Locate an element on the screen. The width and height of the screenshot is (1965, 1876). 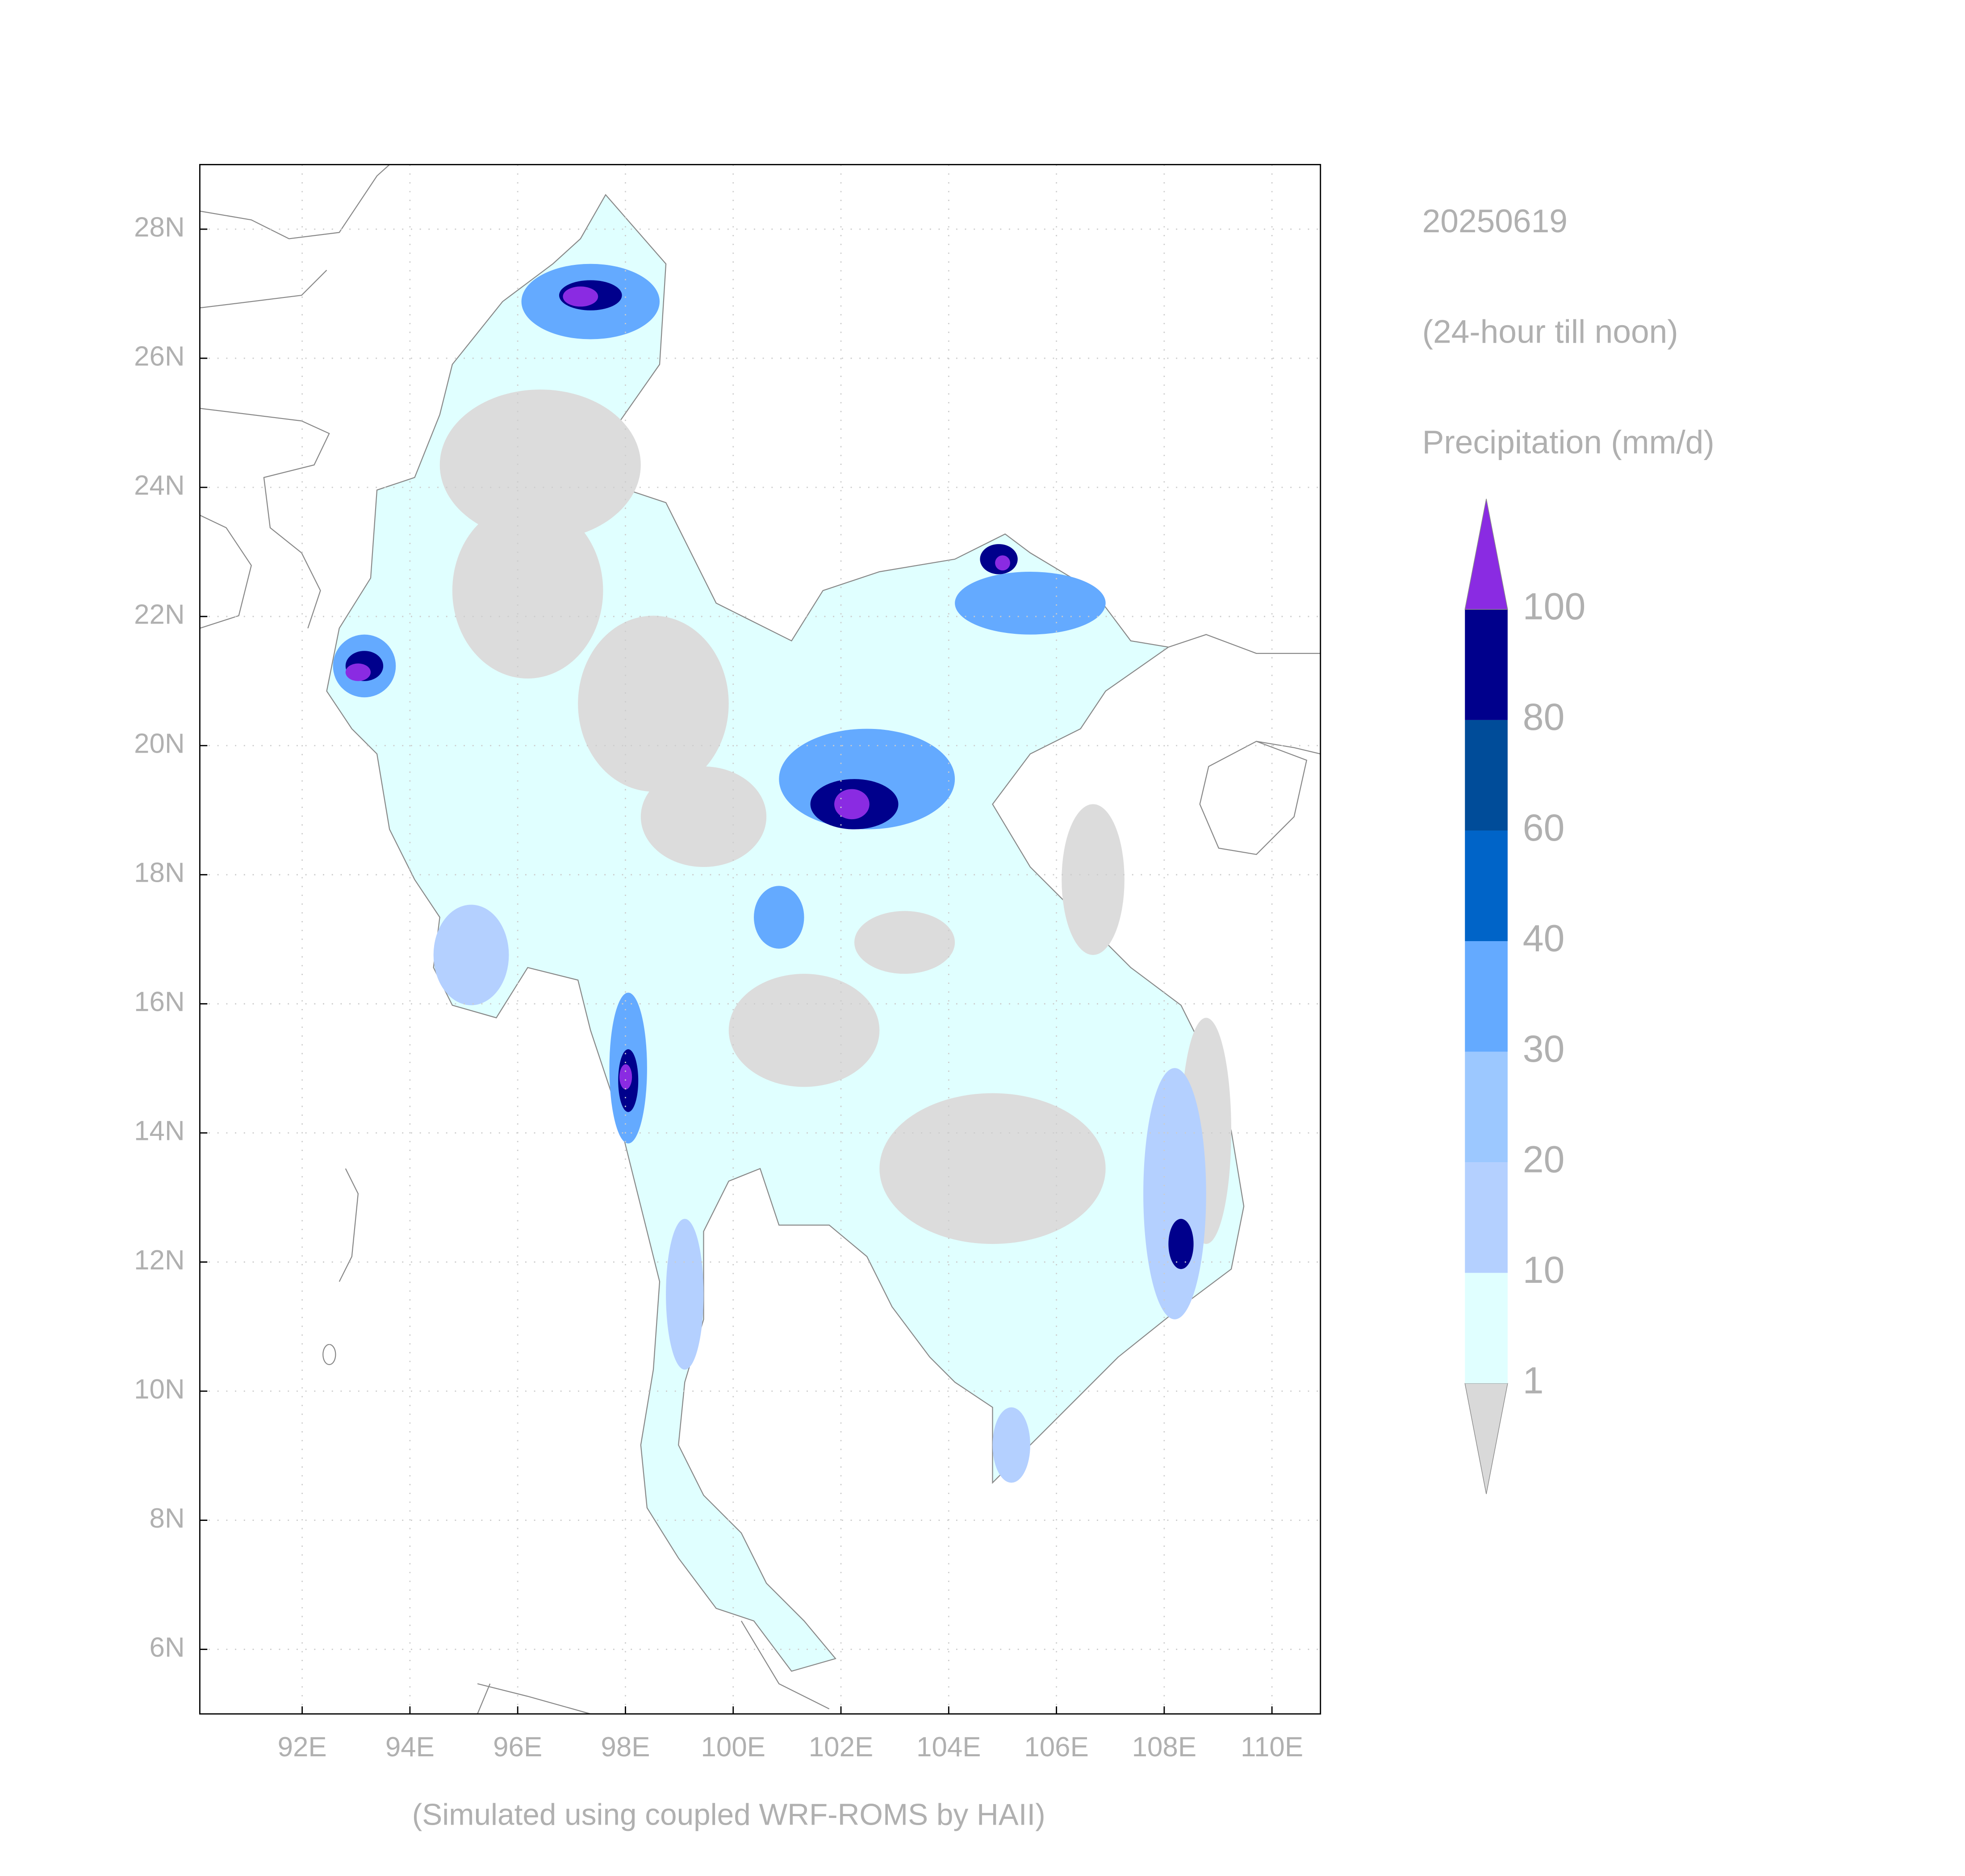
y-tick-label: 26N is located at coordinates (159, 356).